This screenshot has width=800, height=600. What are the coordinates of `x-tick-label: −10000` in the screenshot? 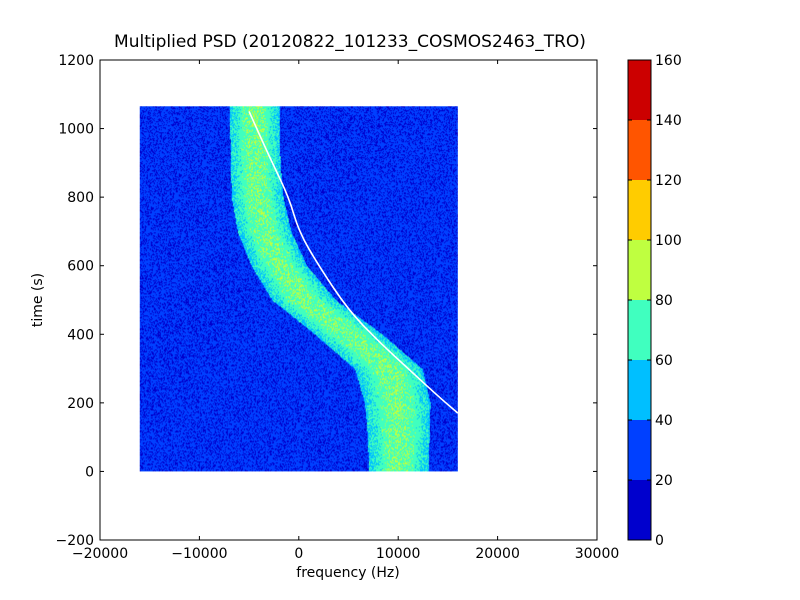 It's located at (199, 554).